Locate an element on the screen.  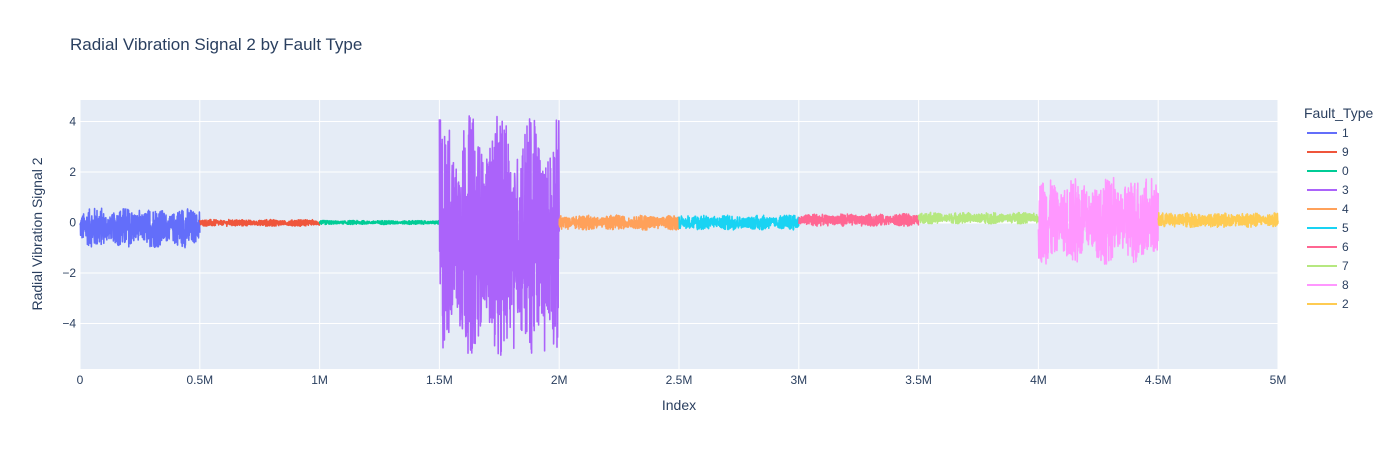
x-tick-label: 1M is located at coordinates (319, 380).